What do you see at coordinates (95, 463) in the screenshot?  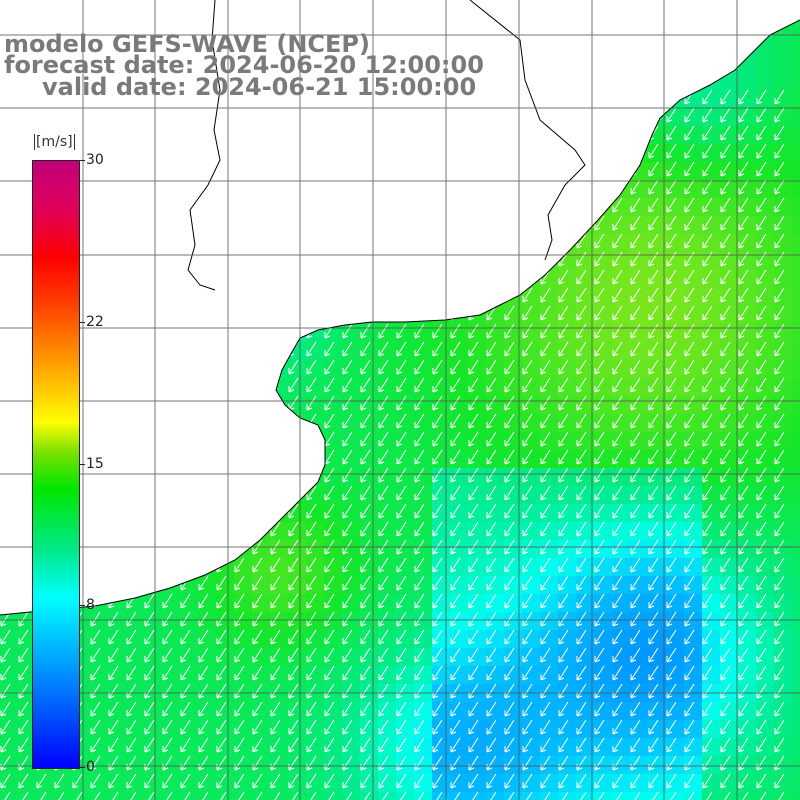 I see `colorbar-tick-label: 15` at bounding box center [95, 463].